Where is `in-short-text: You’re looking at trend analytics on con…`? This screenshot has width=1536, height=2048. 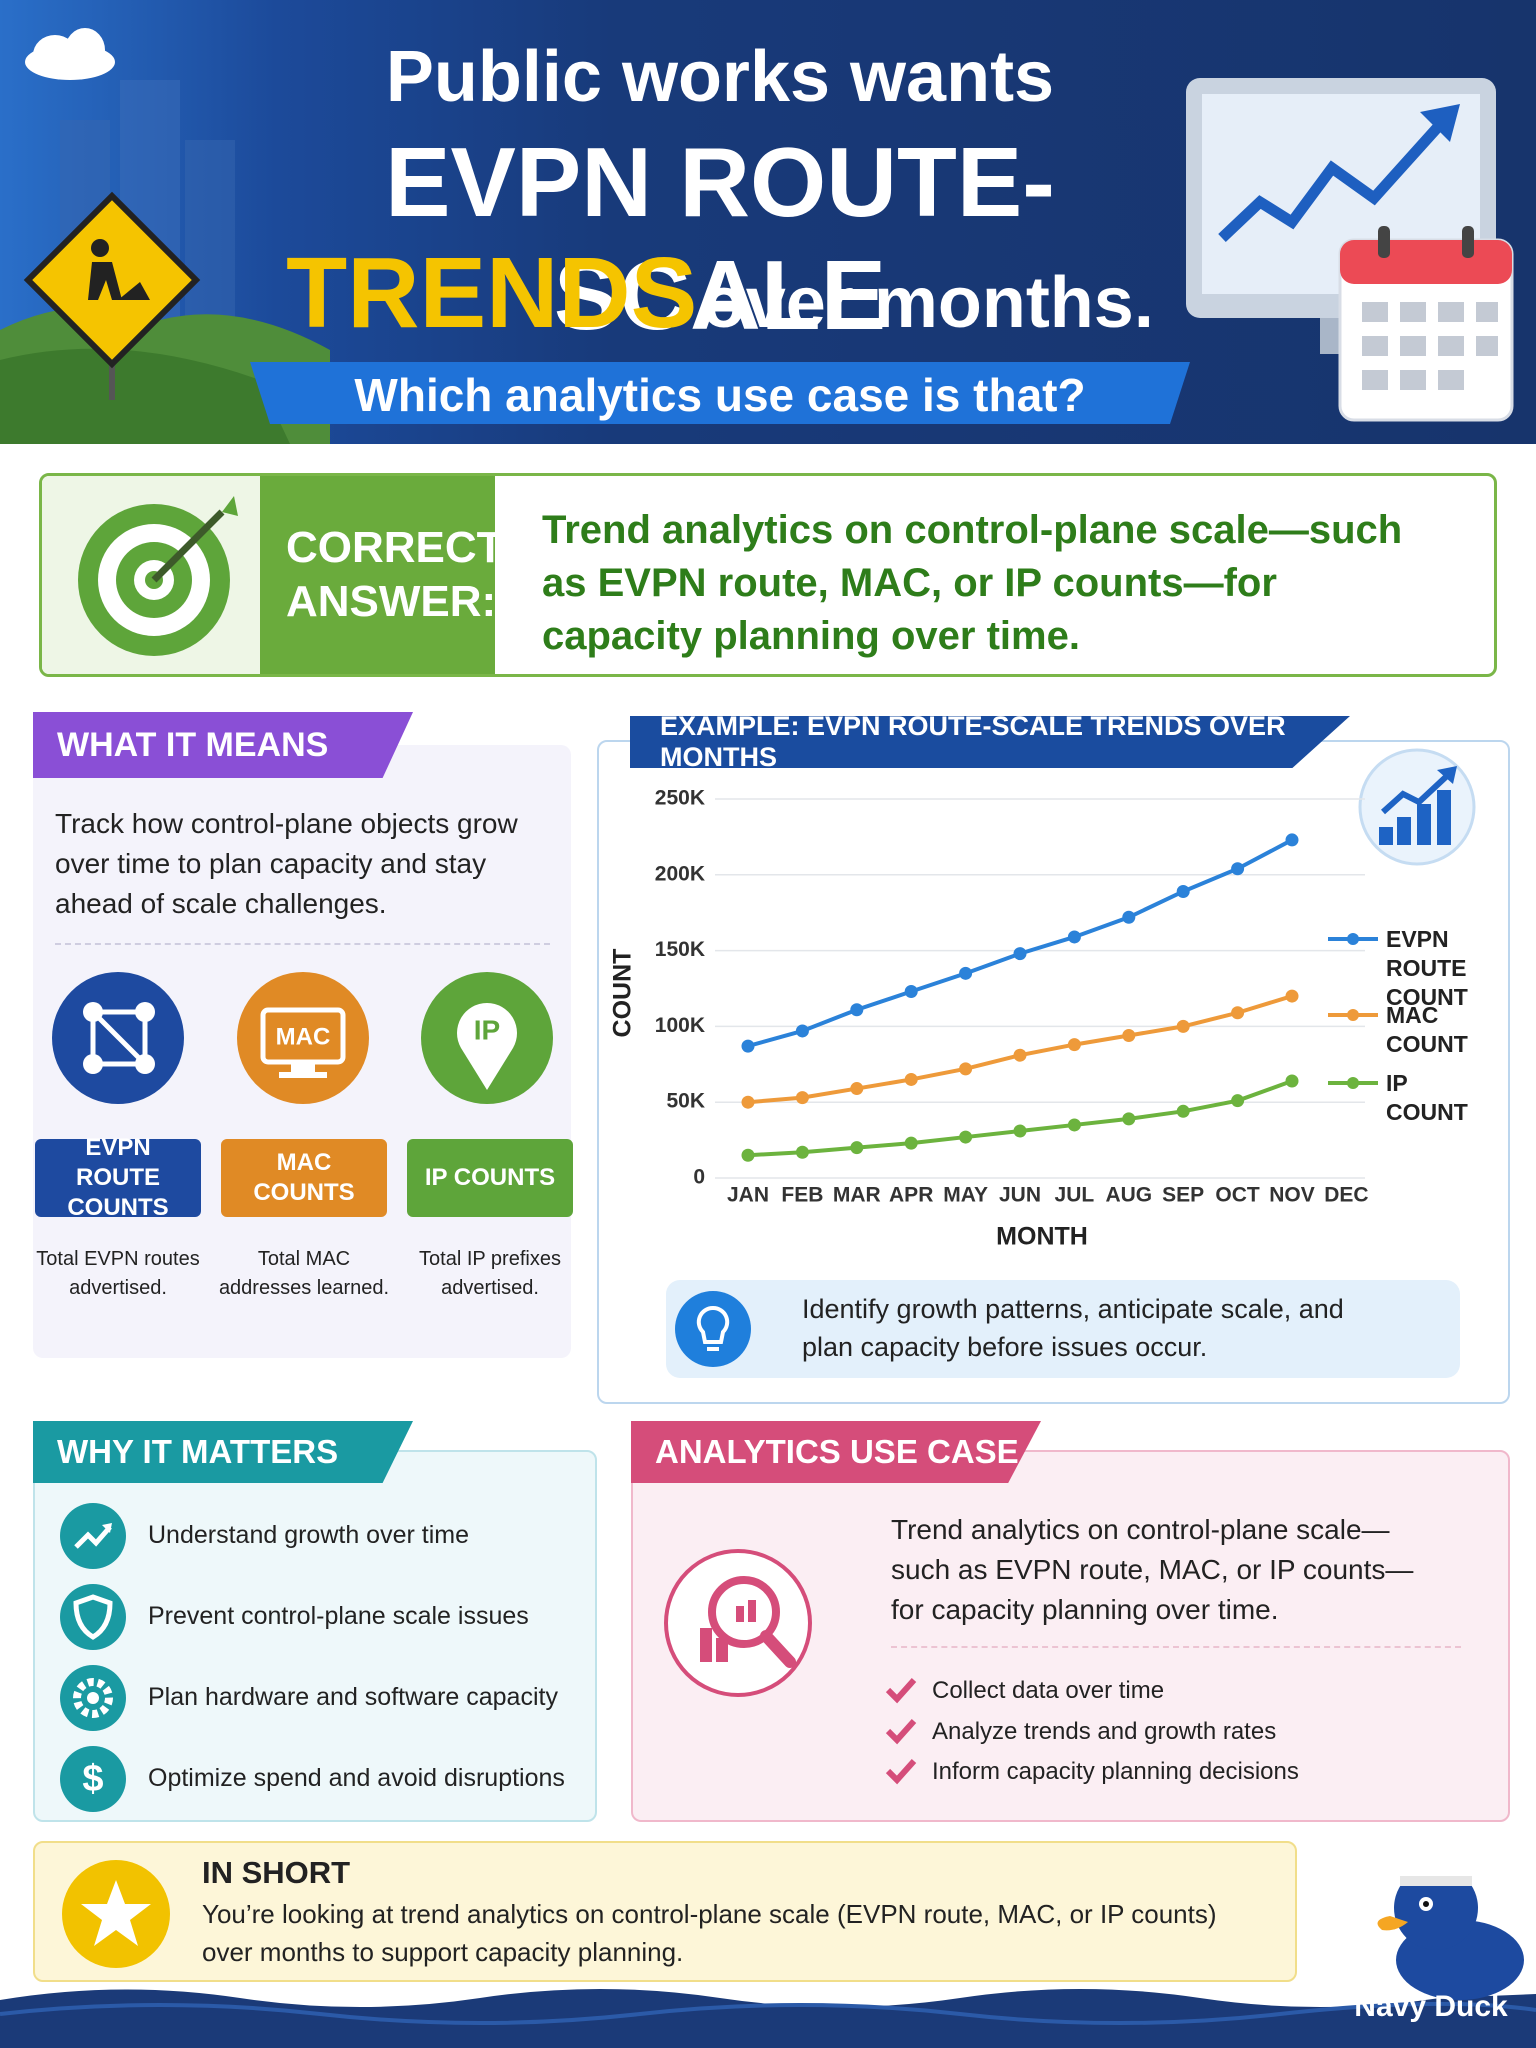
in-short-text: You’re looking at trend analytics on con… is located at coordinates (709, 1933).